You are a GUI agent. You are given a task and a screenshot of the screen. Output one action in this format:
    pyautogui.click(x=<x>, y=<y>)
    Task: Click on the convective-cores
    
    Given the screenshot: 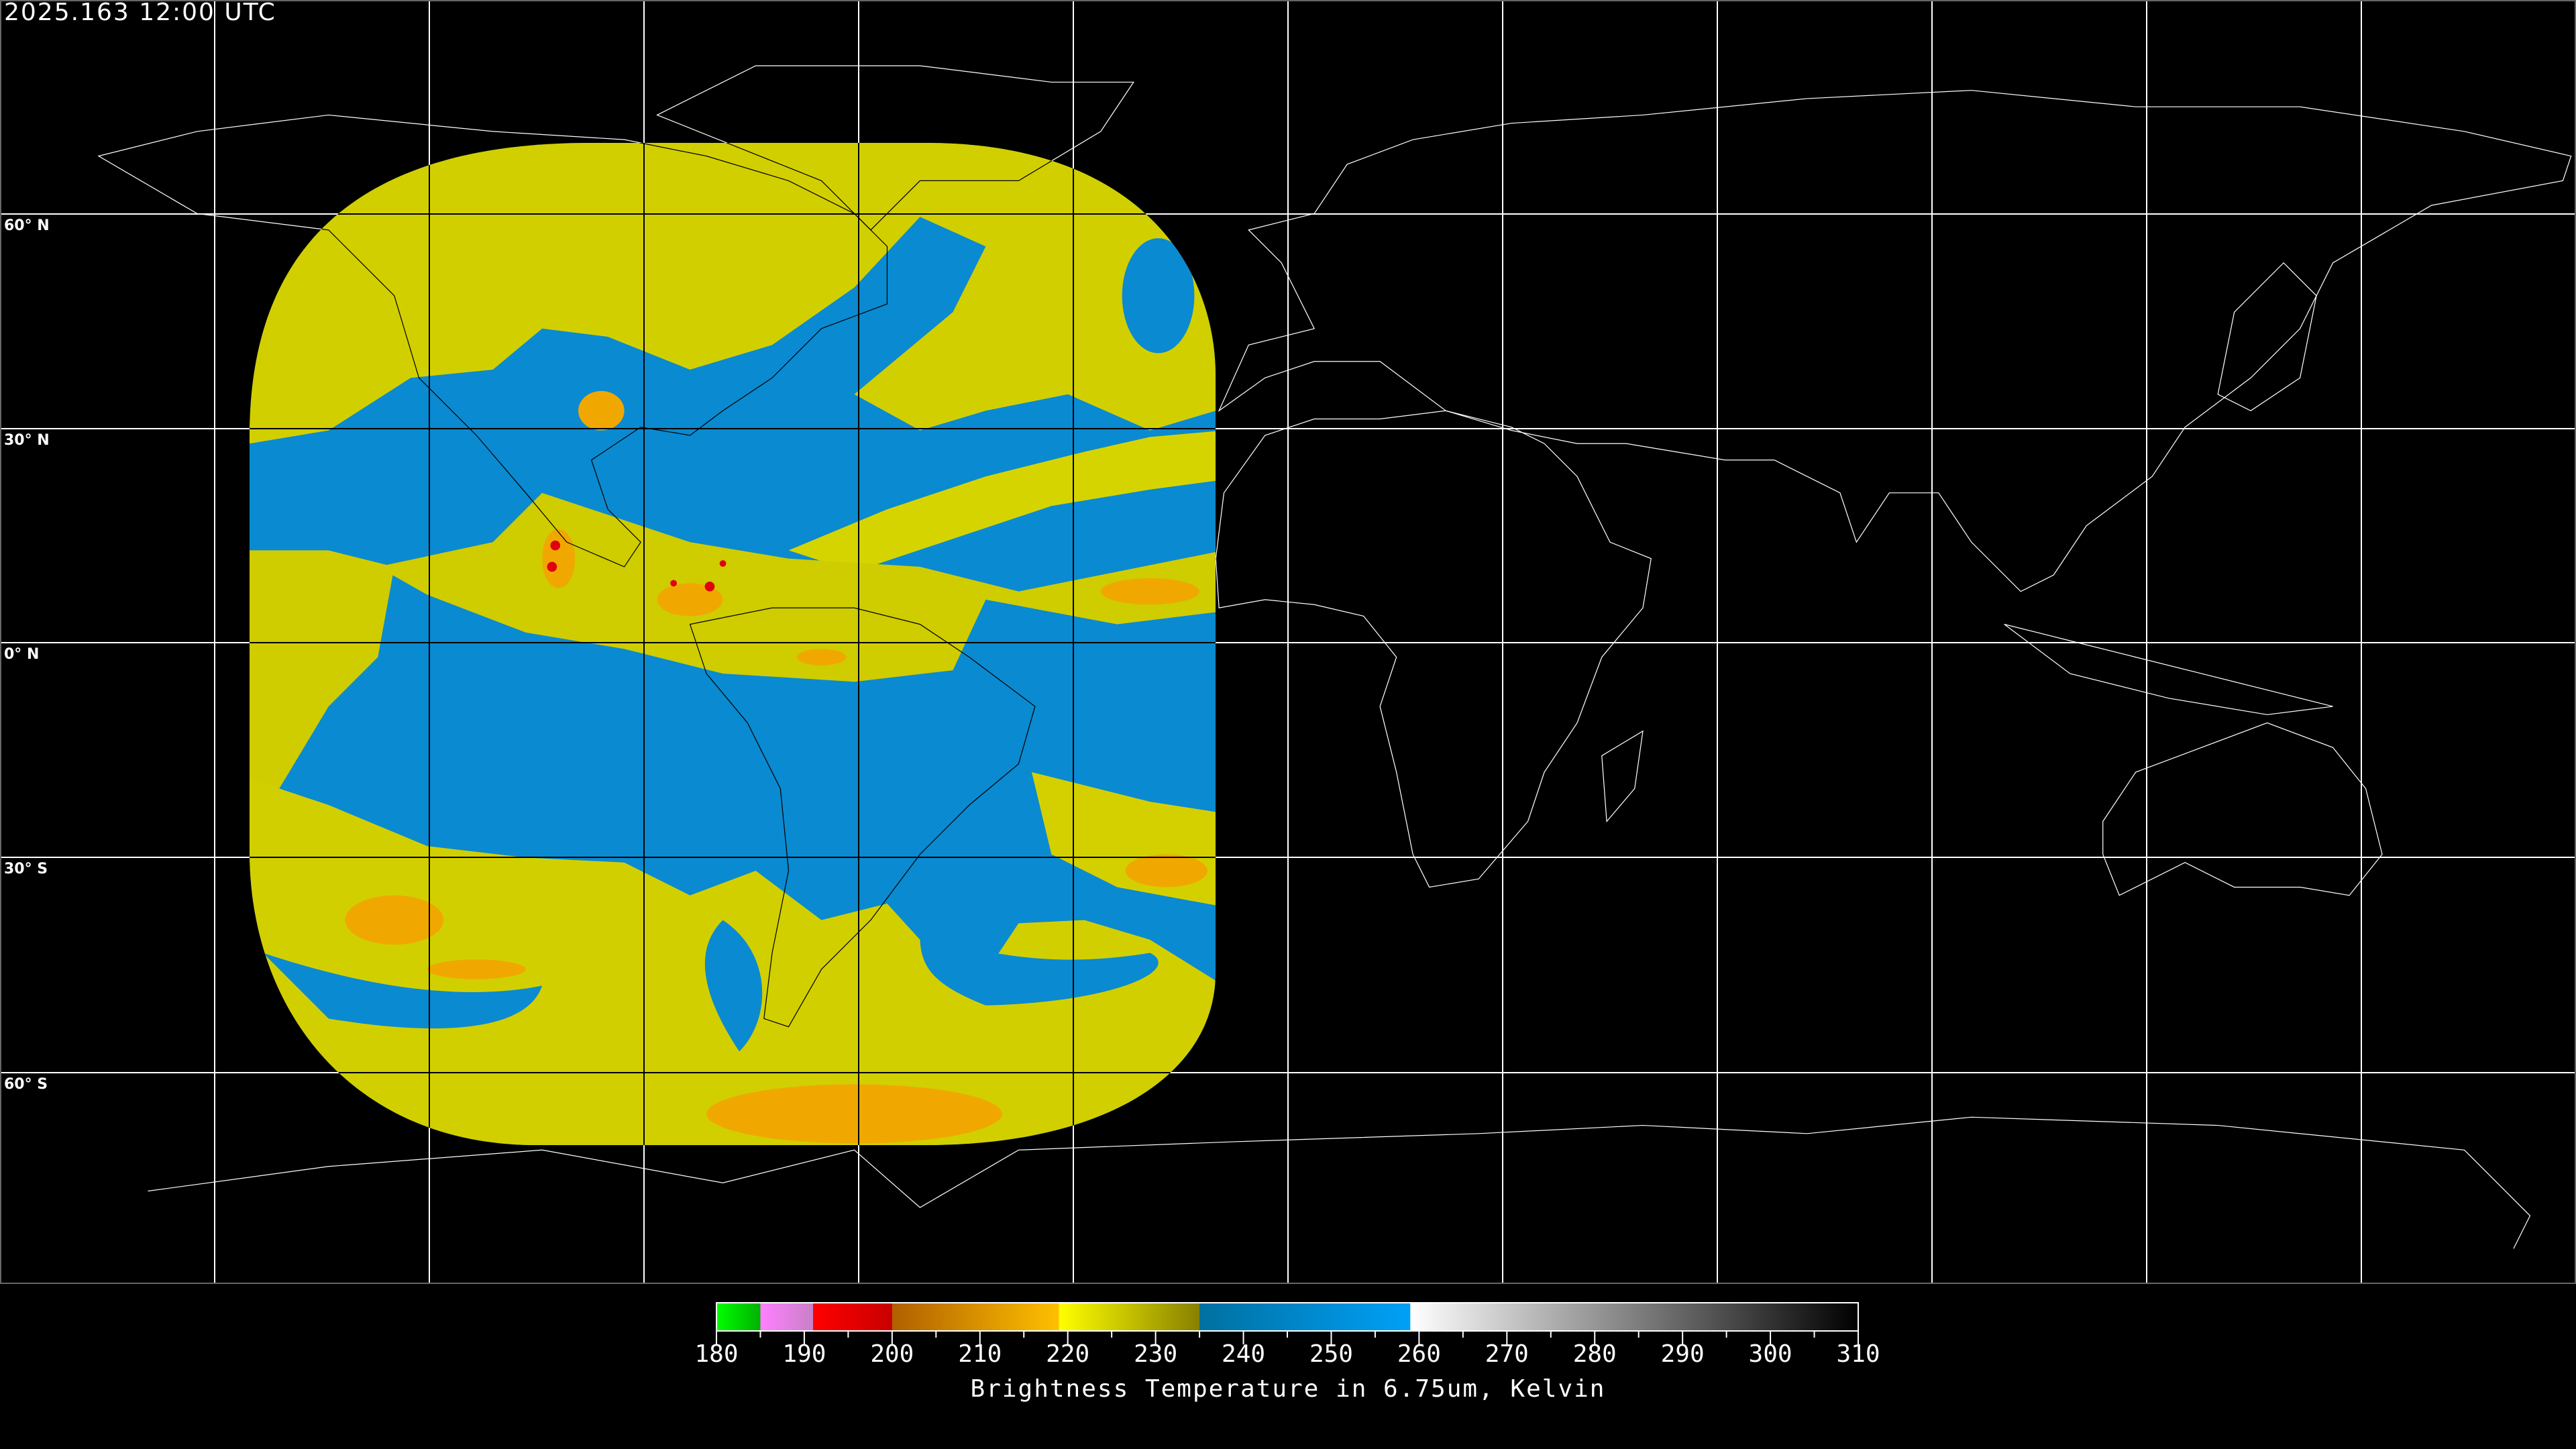 What is the action you would take?
    pyautogui.click(x=637, y=566)
    